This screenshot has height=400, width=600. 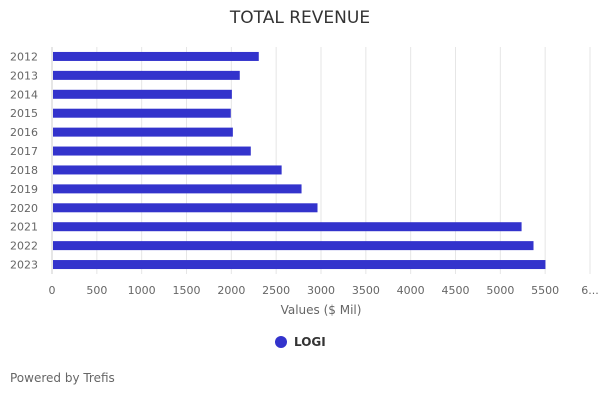 What do you see at coordinates (456, 290) in the screenshot?
I see `x-tick-label: 4500` at bounding box center [456, 290].